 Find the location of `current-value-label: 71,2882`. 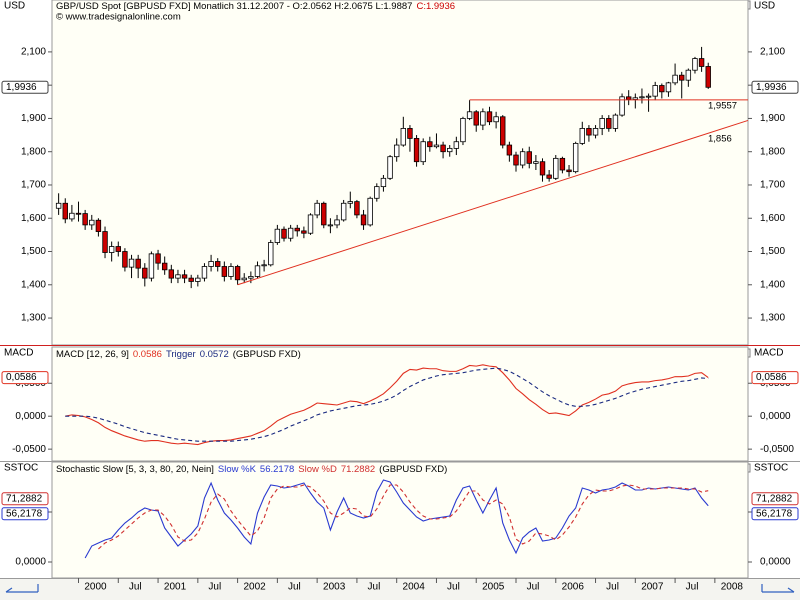

current-value-label: 71,2882 is located at coordinates (24, 498).